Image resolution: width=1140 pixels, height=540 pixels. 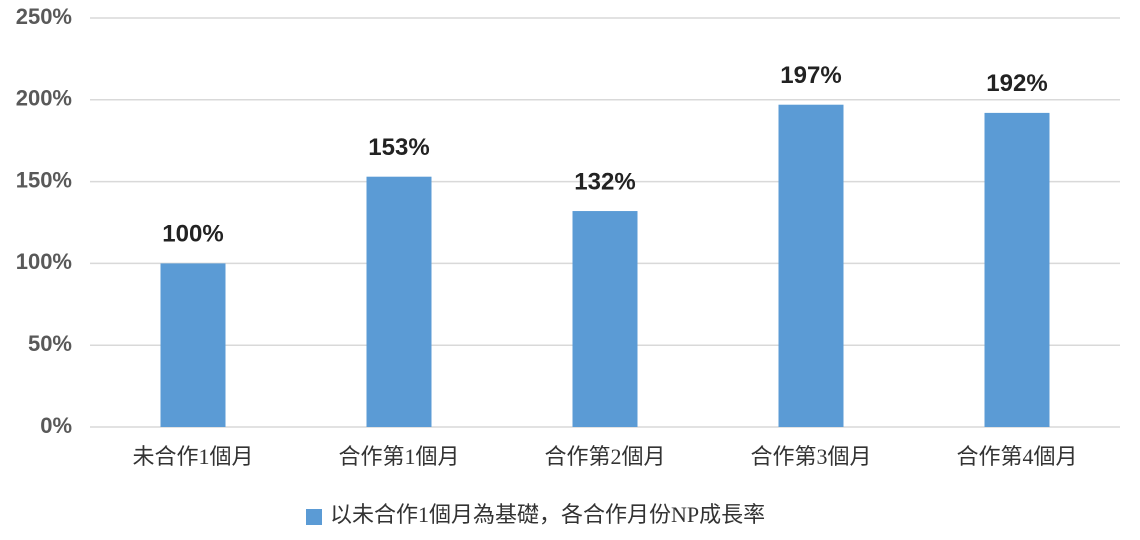 What do you see at coordinates (1016, 456) in the screenshot?
I see `x-tick-label: 合作第4個月` at bounding box center [1016, 456].